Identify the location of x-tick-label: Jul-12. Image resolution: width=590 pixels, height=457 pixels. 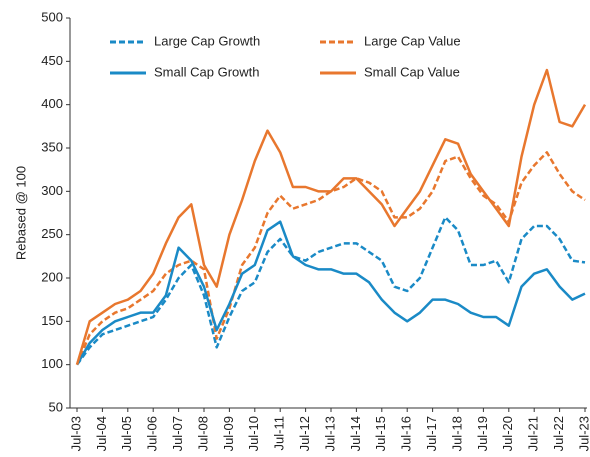
(304, 433).